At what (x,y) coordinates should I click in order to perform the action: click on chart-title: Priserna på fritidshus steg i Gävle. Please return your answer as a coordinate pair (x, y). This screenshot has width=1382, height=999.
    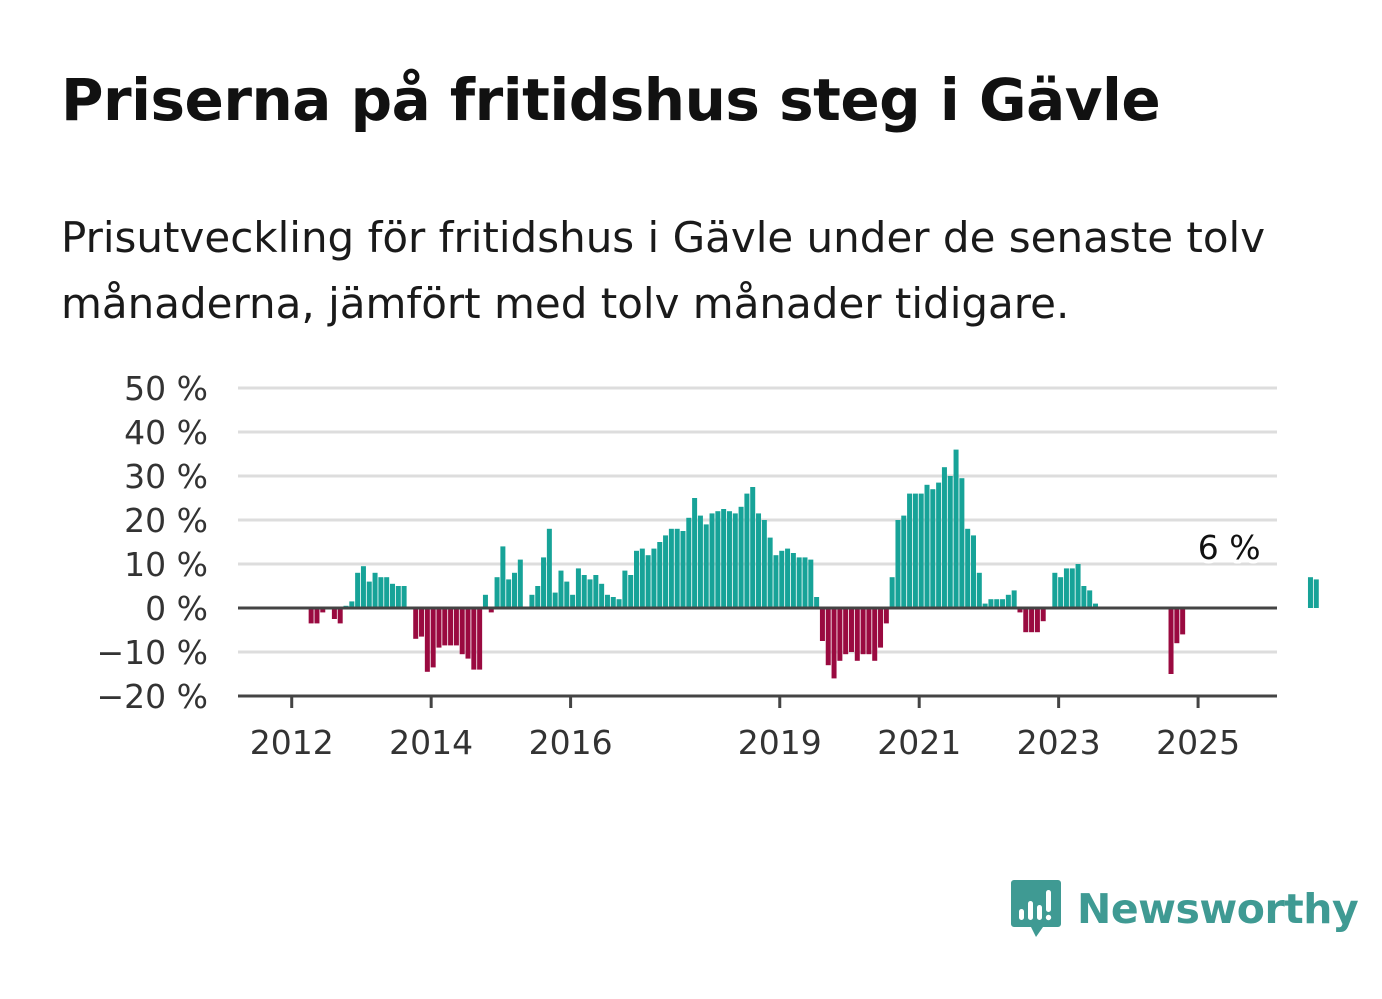
    Looking at the image, I should click on (611, 100).